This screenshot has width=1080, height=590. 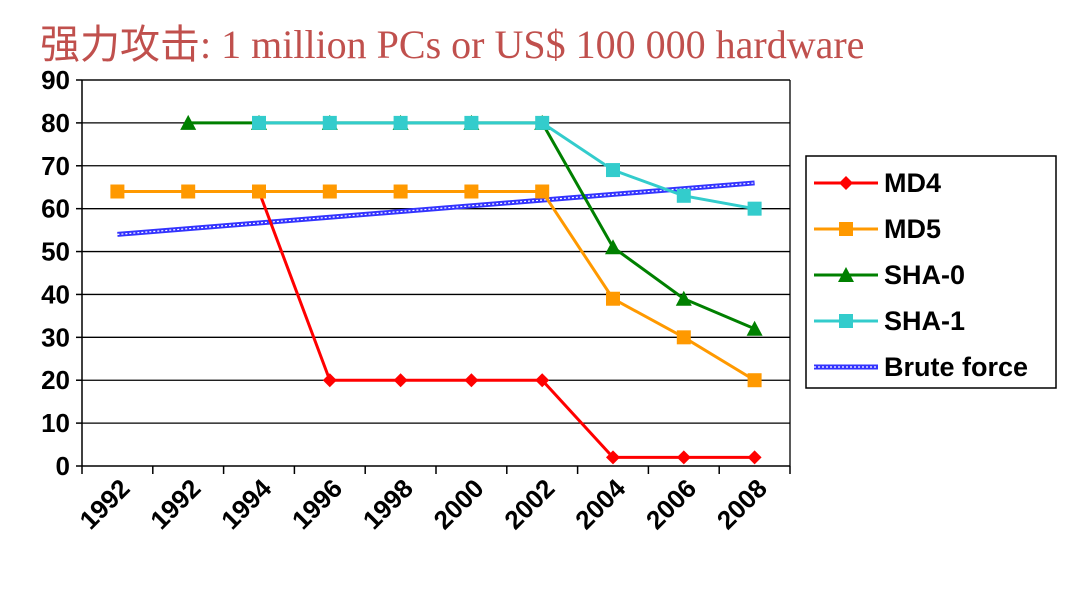 What do you see at coordinates (55, 123) in the screenshot?
I see `y-tick-label: 80` at bounding box center [55, 123].